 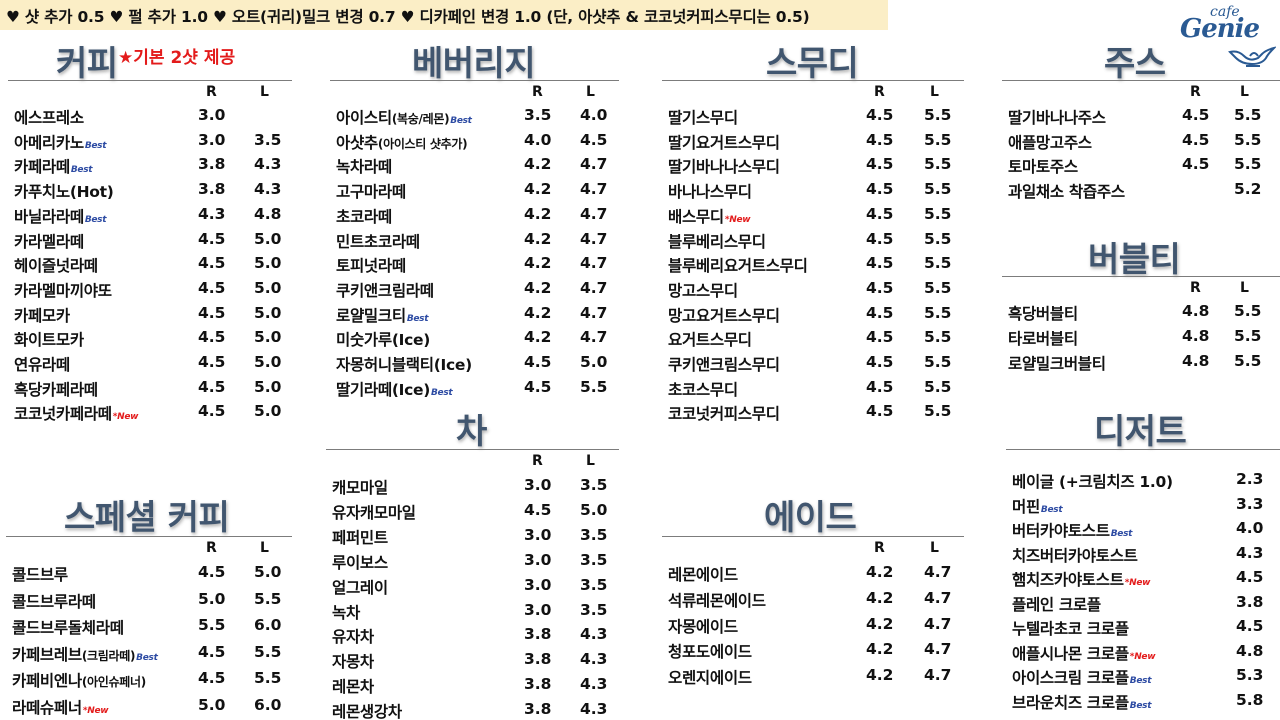 I want to click on item-price-r: 5.5, so click(x=212, y=625).